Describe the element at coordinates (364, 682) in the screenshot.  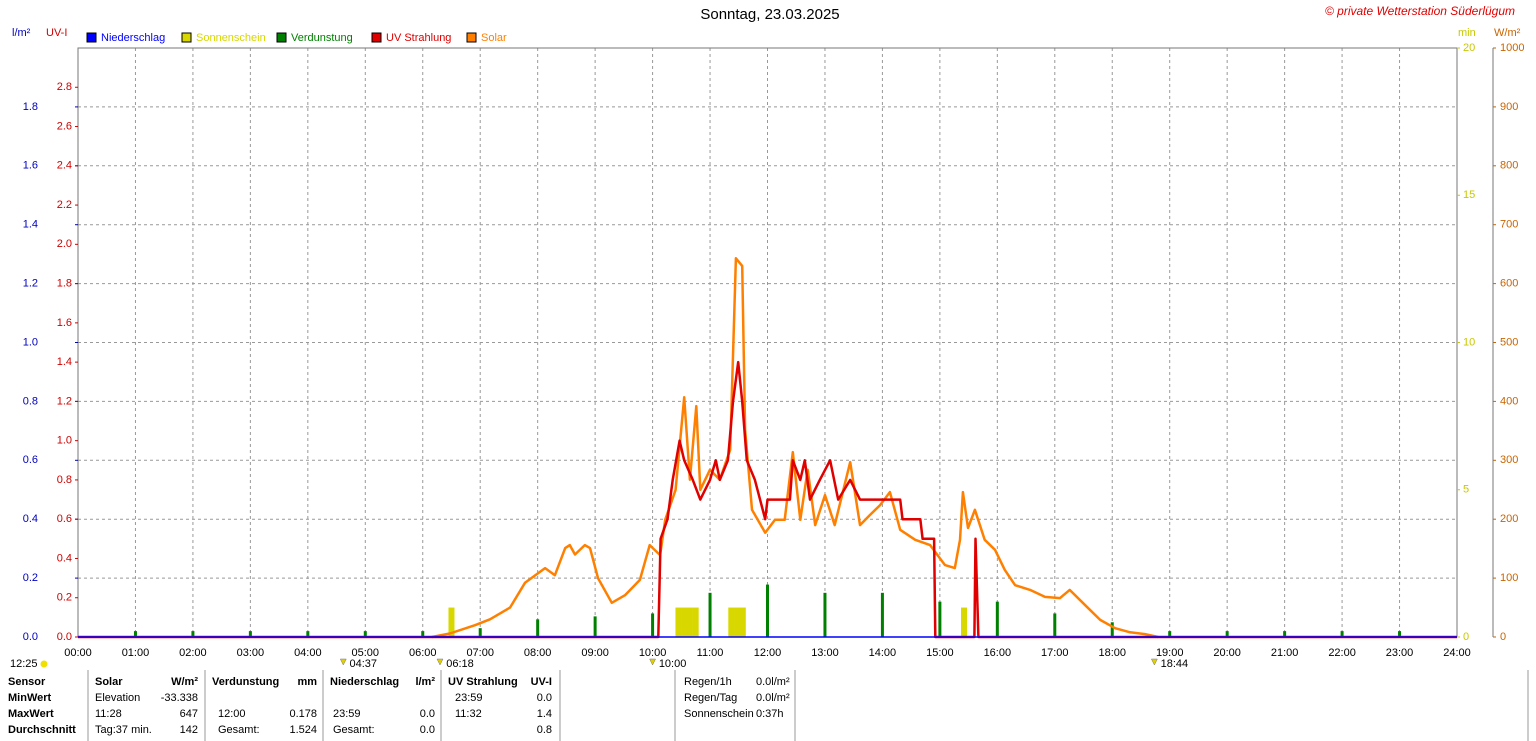
I see `table-header: Niederschlag` at that location.